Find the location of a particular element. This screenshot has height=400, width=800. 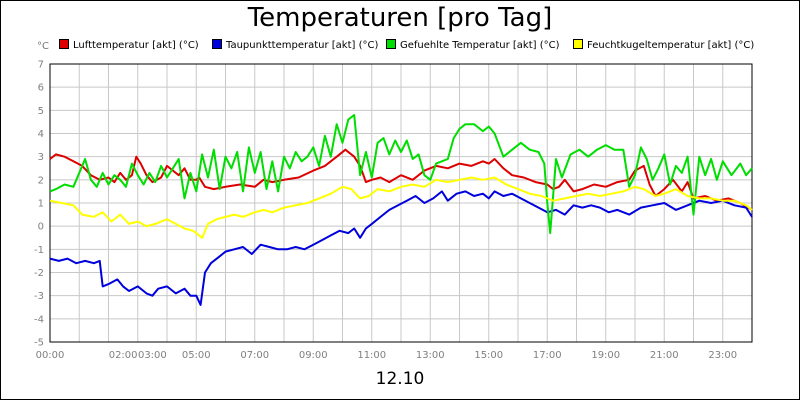

y-tick-label: 1 is located at coordinates (41, 204).